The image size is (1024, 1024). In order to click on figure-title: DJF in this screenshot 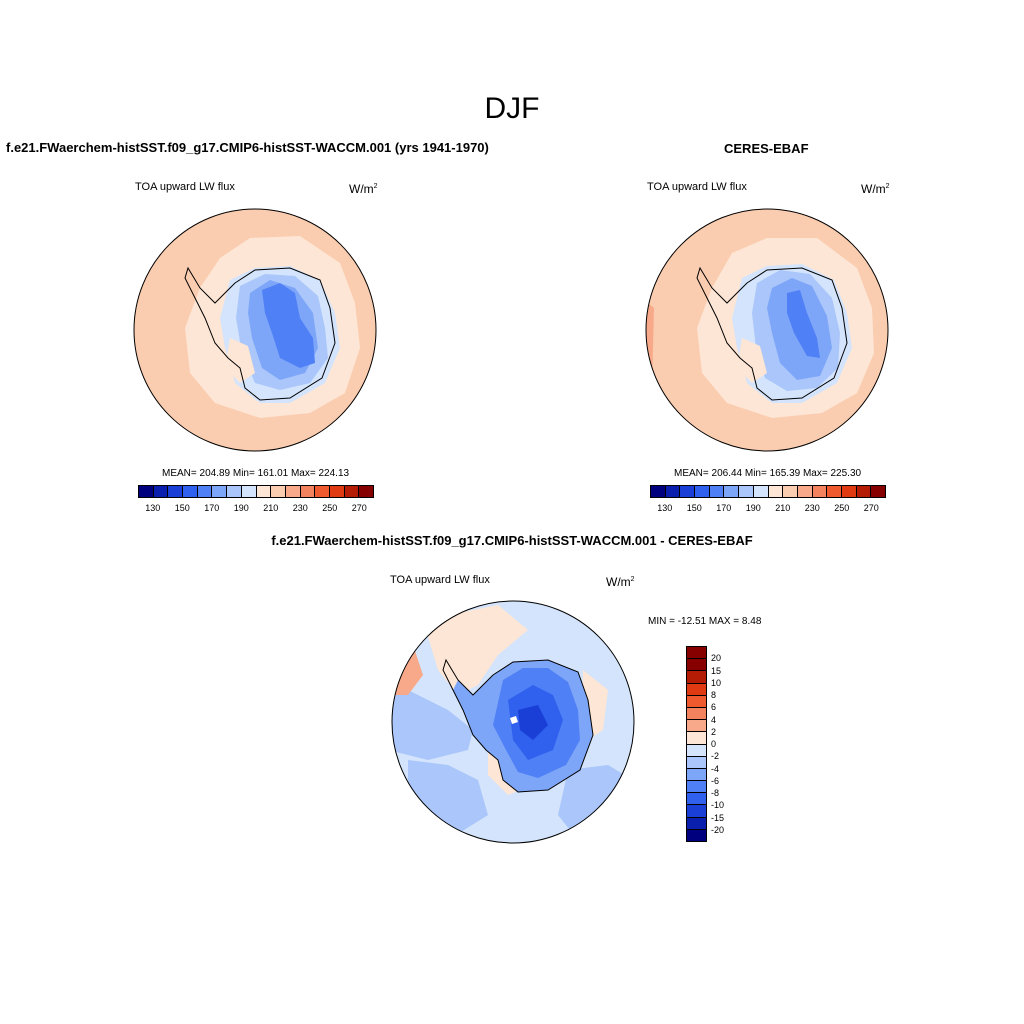, I will do `click(512, 108)`.